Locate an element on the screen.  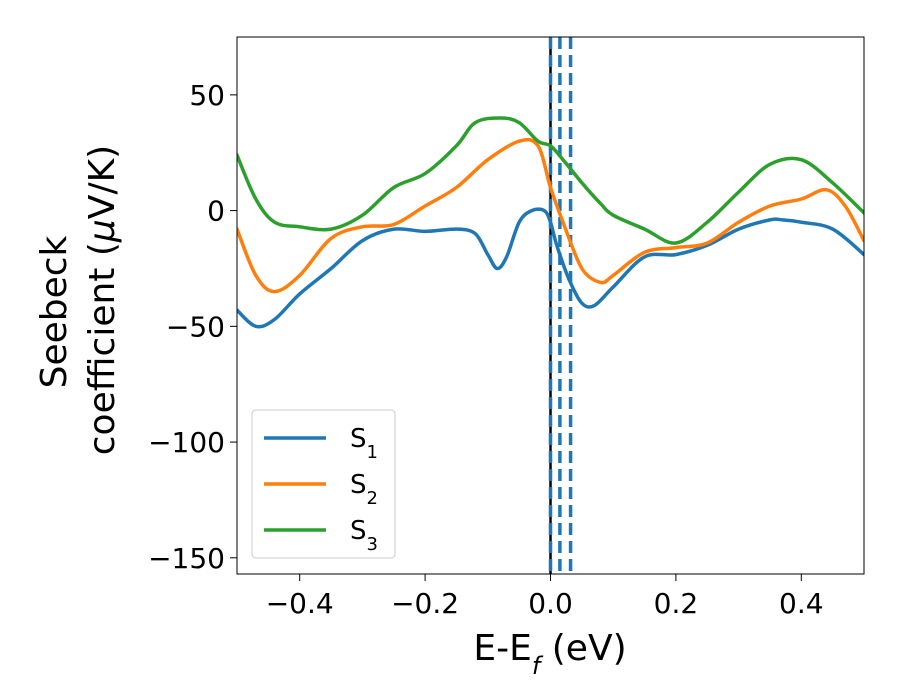
y-tick-label: 50 is located at coordinates (207, 95).